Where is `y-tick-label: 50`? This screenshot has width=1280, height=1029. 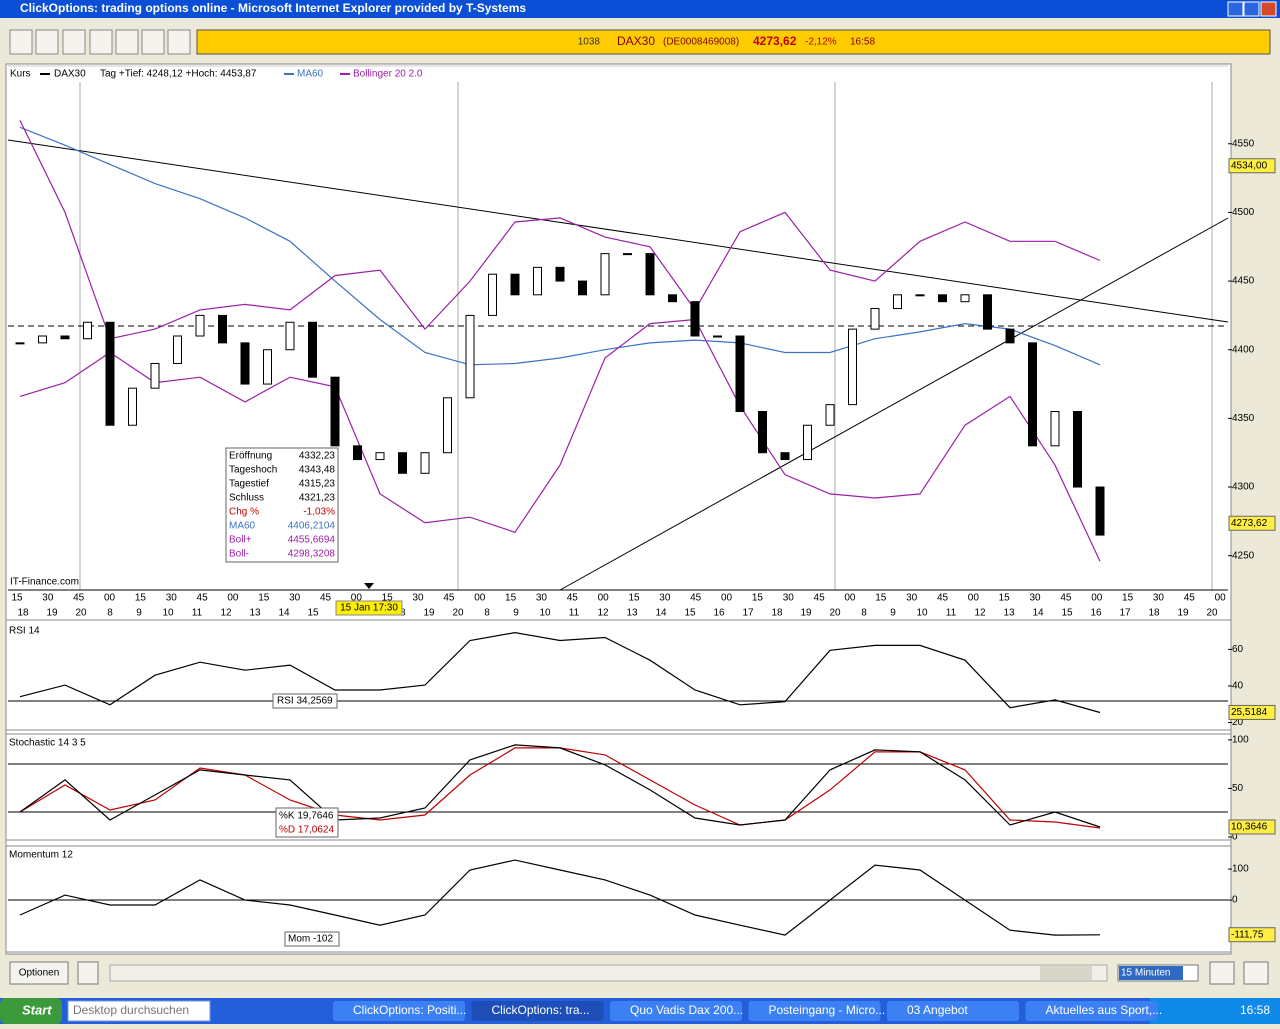
y-tick-label: 50 is located at coordinates (1238, 788).